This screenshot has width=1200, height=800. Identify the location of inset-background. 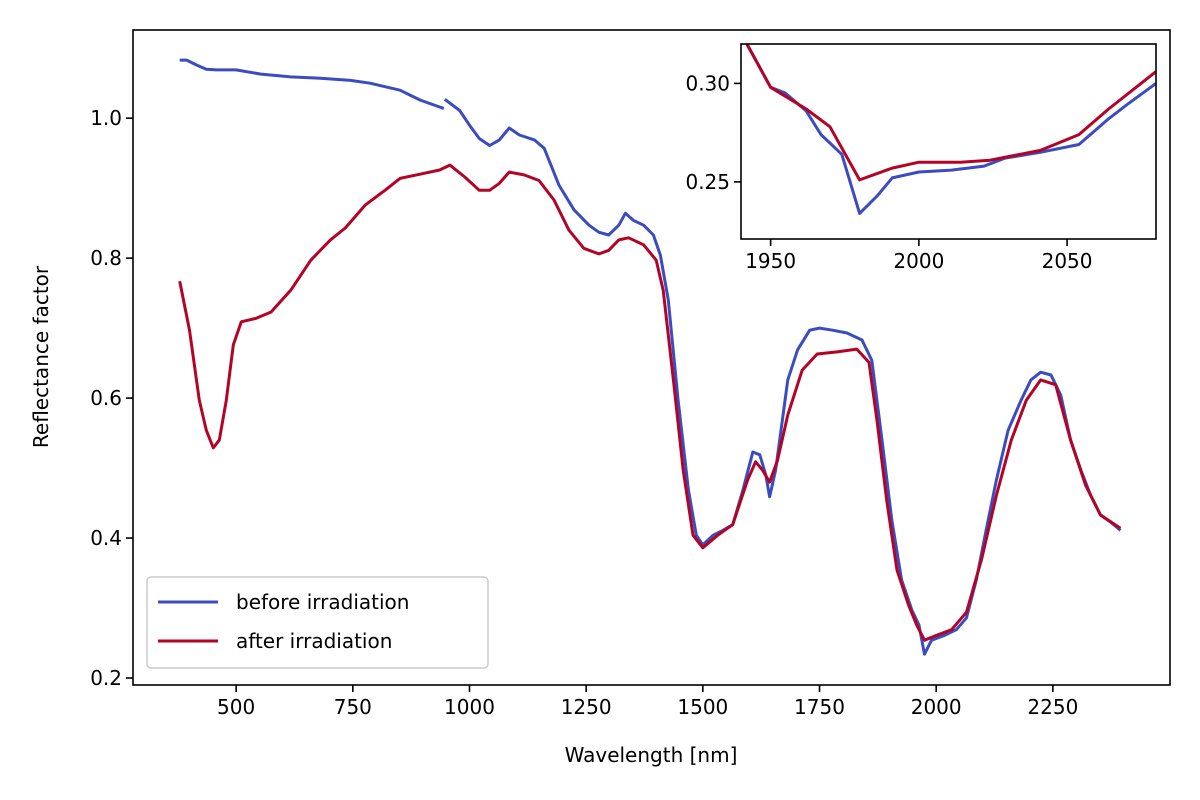
(948, 141).